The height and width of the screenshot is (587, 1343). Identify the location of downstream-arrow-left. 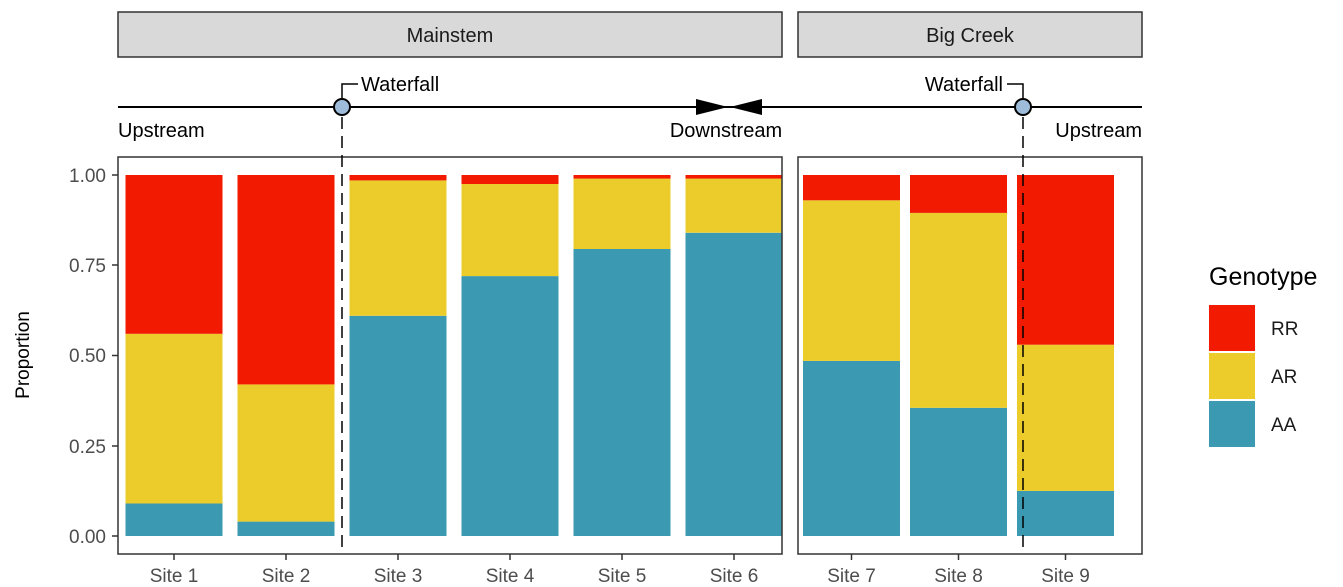
(746, 107).